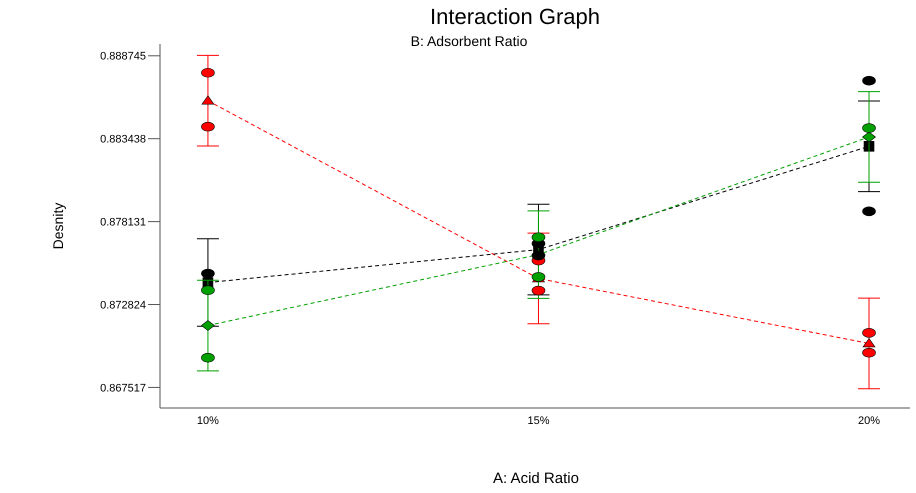 This screenshot has height=493, width=916. I want to click on y-tick-label: 0.867517, so click(123, 388).